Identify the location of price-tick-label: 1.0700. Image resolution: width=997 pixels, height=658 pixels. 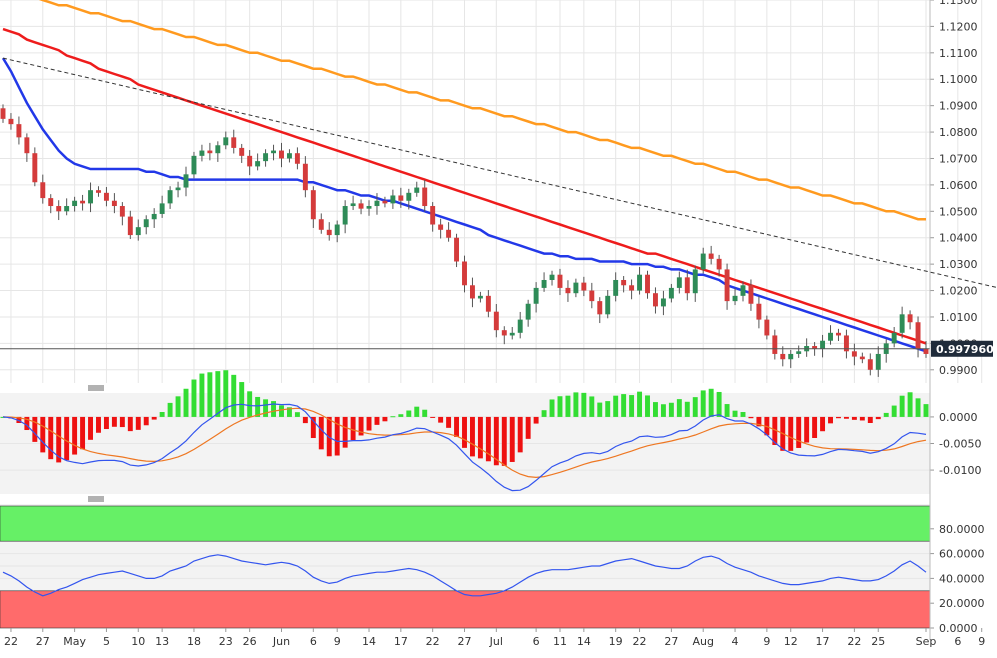
(958, 158).